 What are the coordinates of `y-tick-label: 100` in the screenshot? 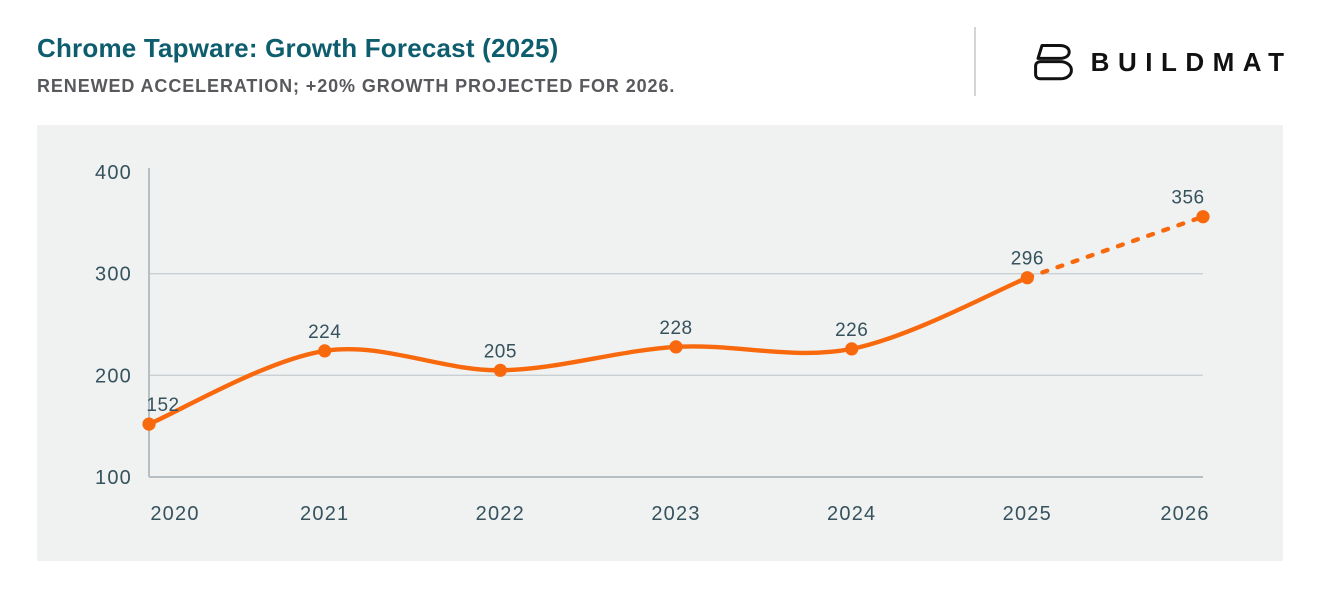 It's located at (113, 478).